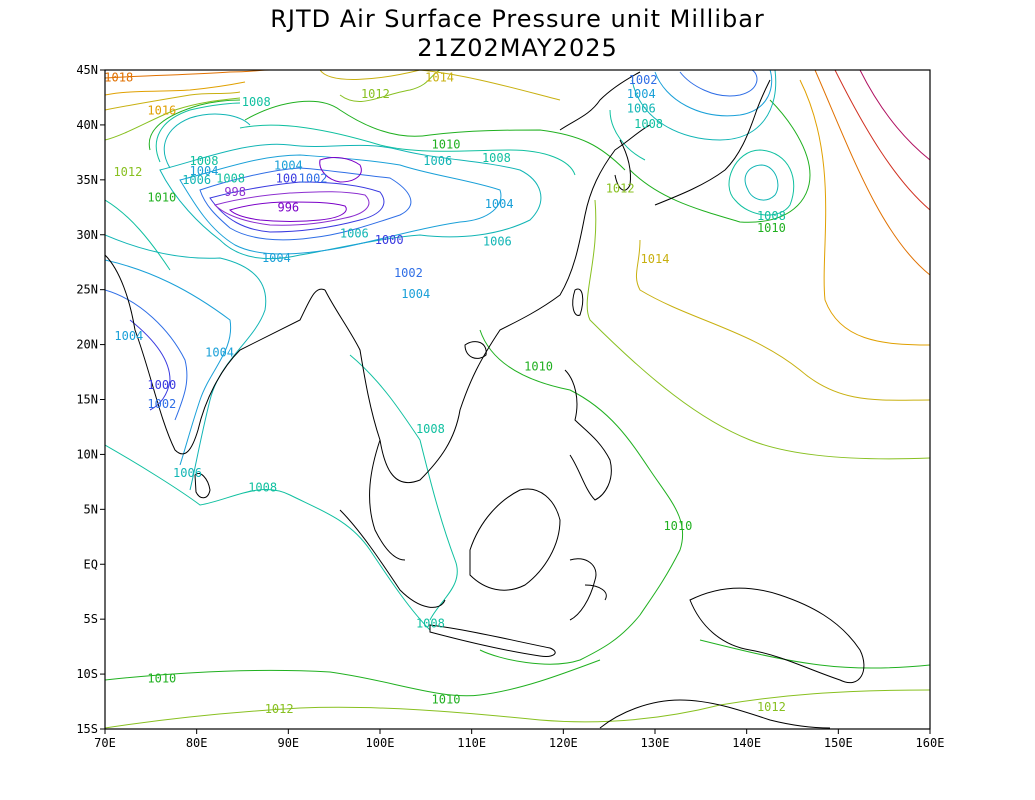 Image resolution: width=1035 pixels, height=800 pixels. Describe the element at coordinates (475, 350) in the screenshot. I see `coast-hainan` at that location.